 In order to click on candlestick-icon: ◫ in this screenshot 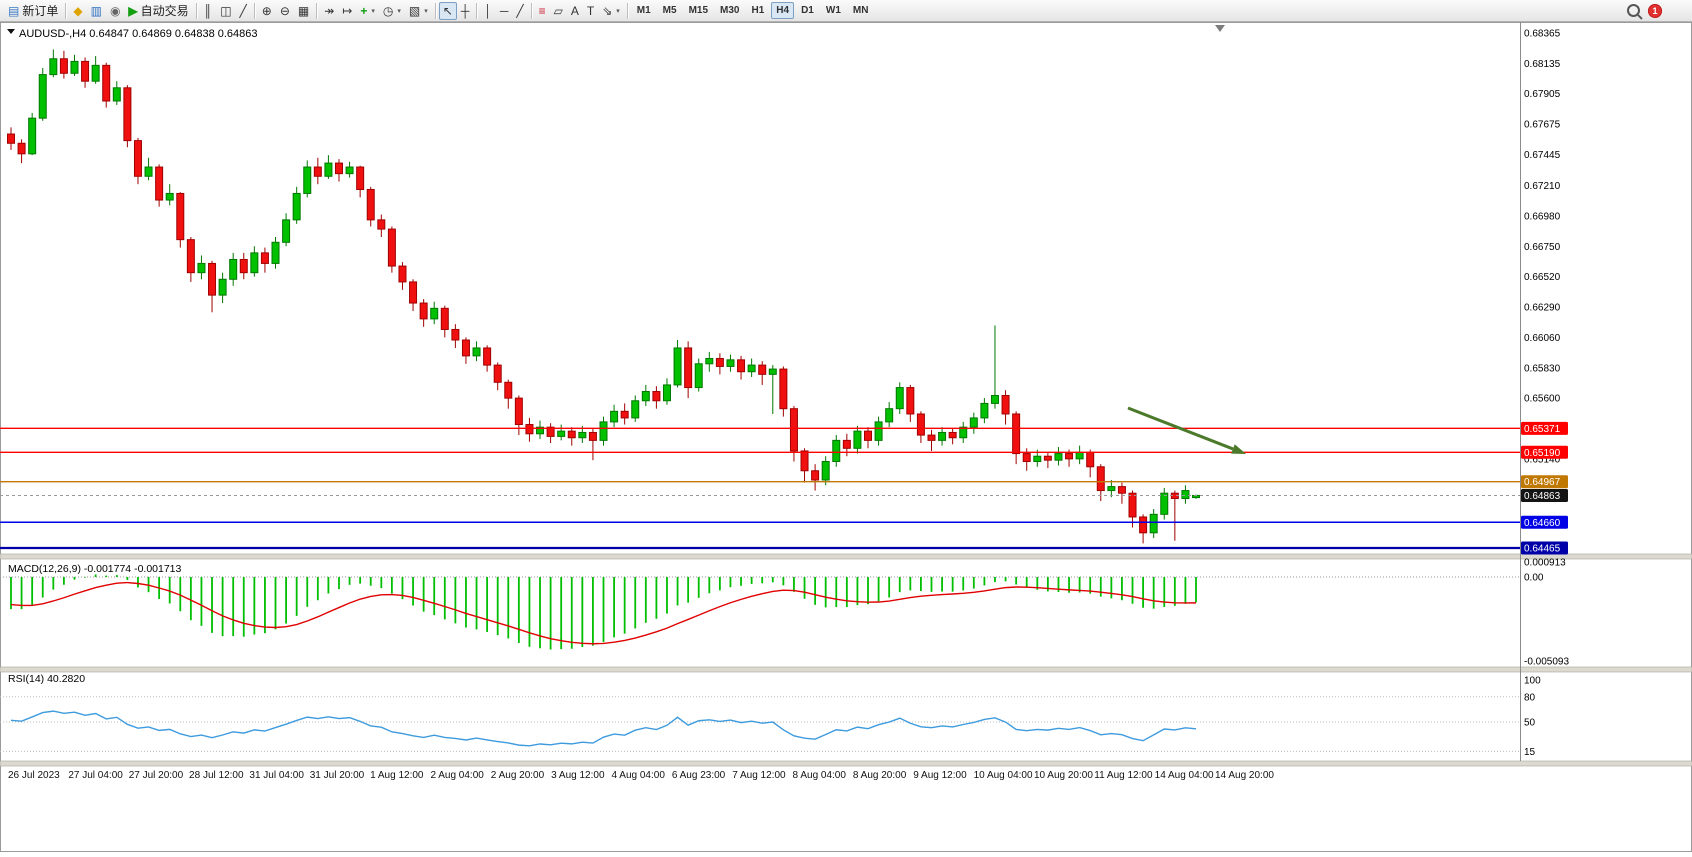, I will do `click(226, 10)`.